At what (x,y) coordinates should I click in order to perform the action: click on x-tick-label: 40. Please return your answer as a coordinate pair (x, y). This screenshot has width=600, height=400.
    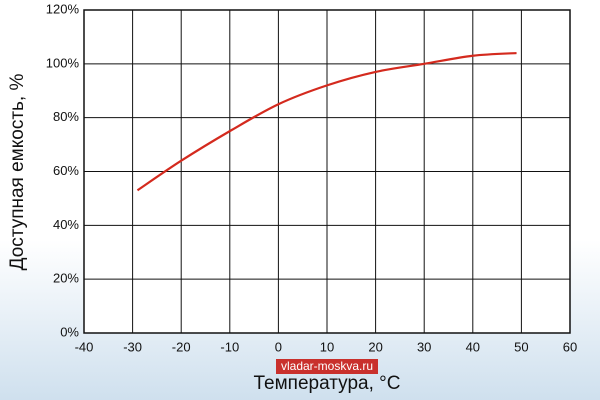
    Looking at the image, I should click on (473, 346).